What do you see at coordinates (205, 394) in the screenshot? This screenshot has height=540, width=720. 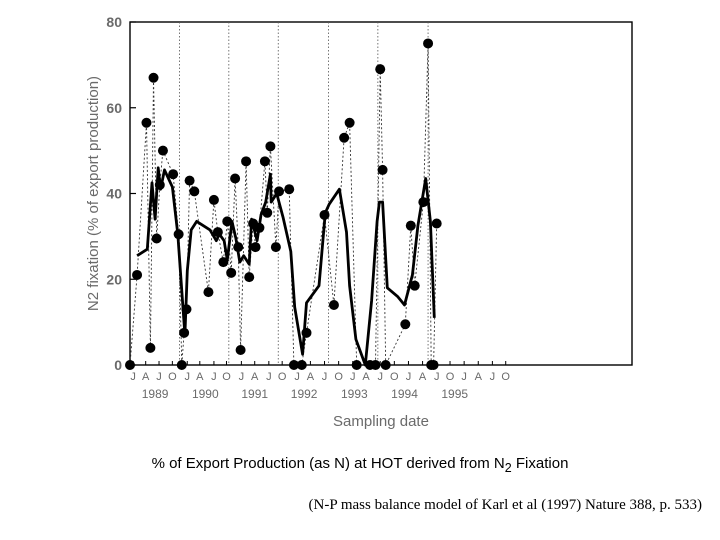 I see `year-label: 1990` at bounding box center [205, 394].